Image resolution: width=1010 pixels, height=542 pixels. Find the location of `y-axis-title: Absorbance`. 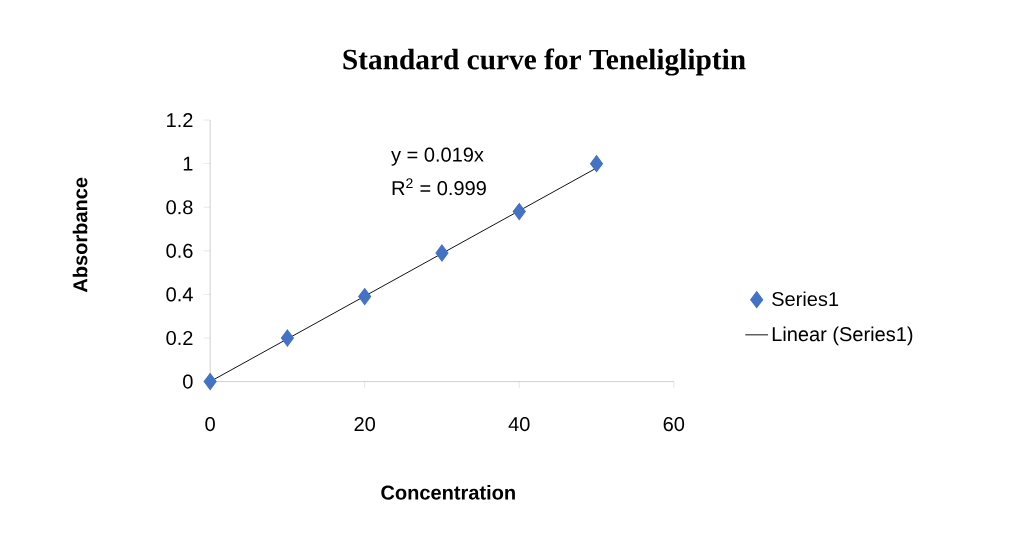

y-axis-title: Absorbance is located at coordinates (80, 235).